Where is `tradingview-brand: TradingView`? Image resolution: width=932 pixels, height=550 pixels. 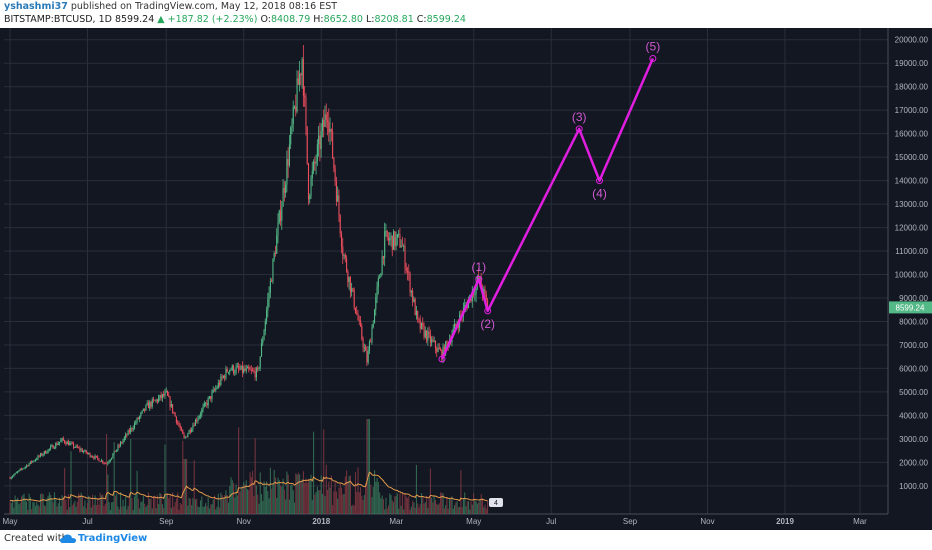 tradingview-brand: TradingView is located at coordinates (113, 538).